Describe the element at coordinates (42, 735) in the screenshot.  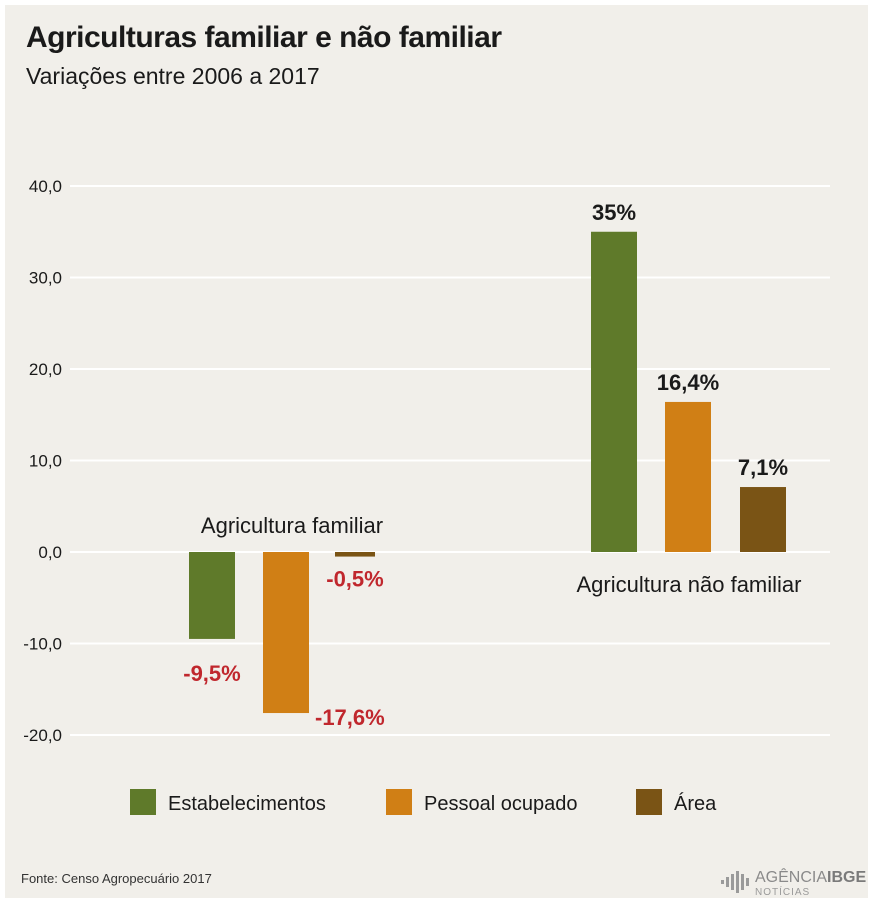
I see `y-tick-label: -20,0` at that location.